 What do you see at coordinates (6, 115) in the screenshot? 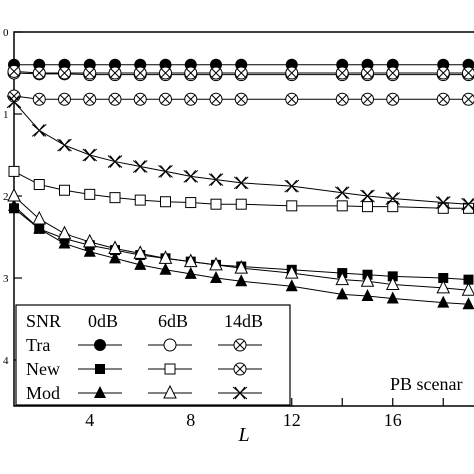
I see `y-tick-label: 1` at bounding box center [6, 115].